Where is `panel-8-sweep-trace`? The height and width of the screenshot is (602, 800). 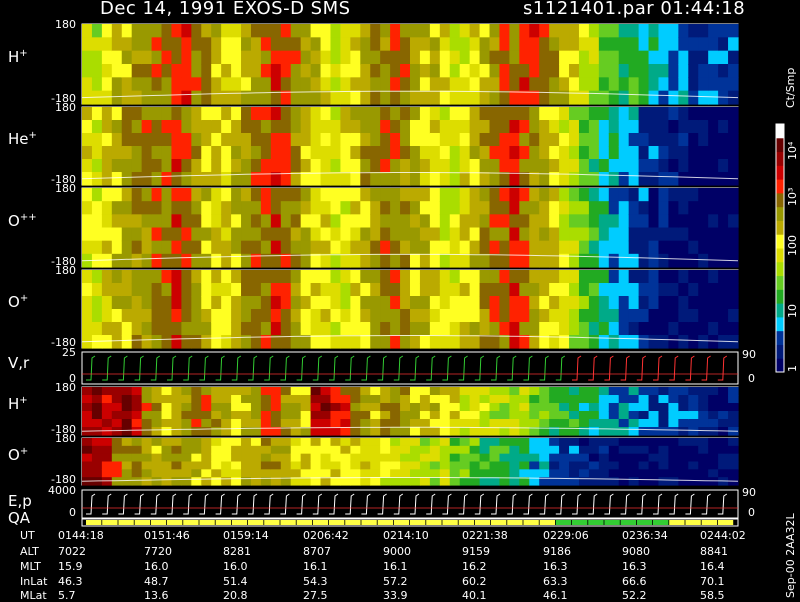
panel-8-sweep-trace is located at coordinates (463, 504).